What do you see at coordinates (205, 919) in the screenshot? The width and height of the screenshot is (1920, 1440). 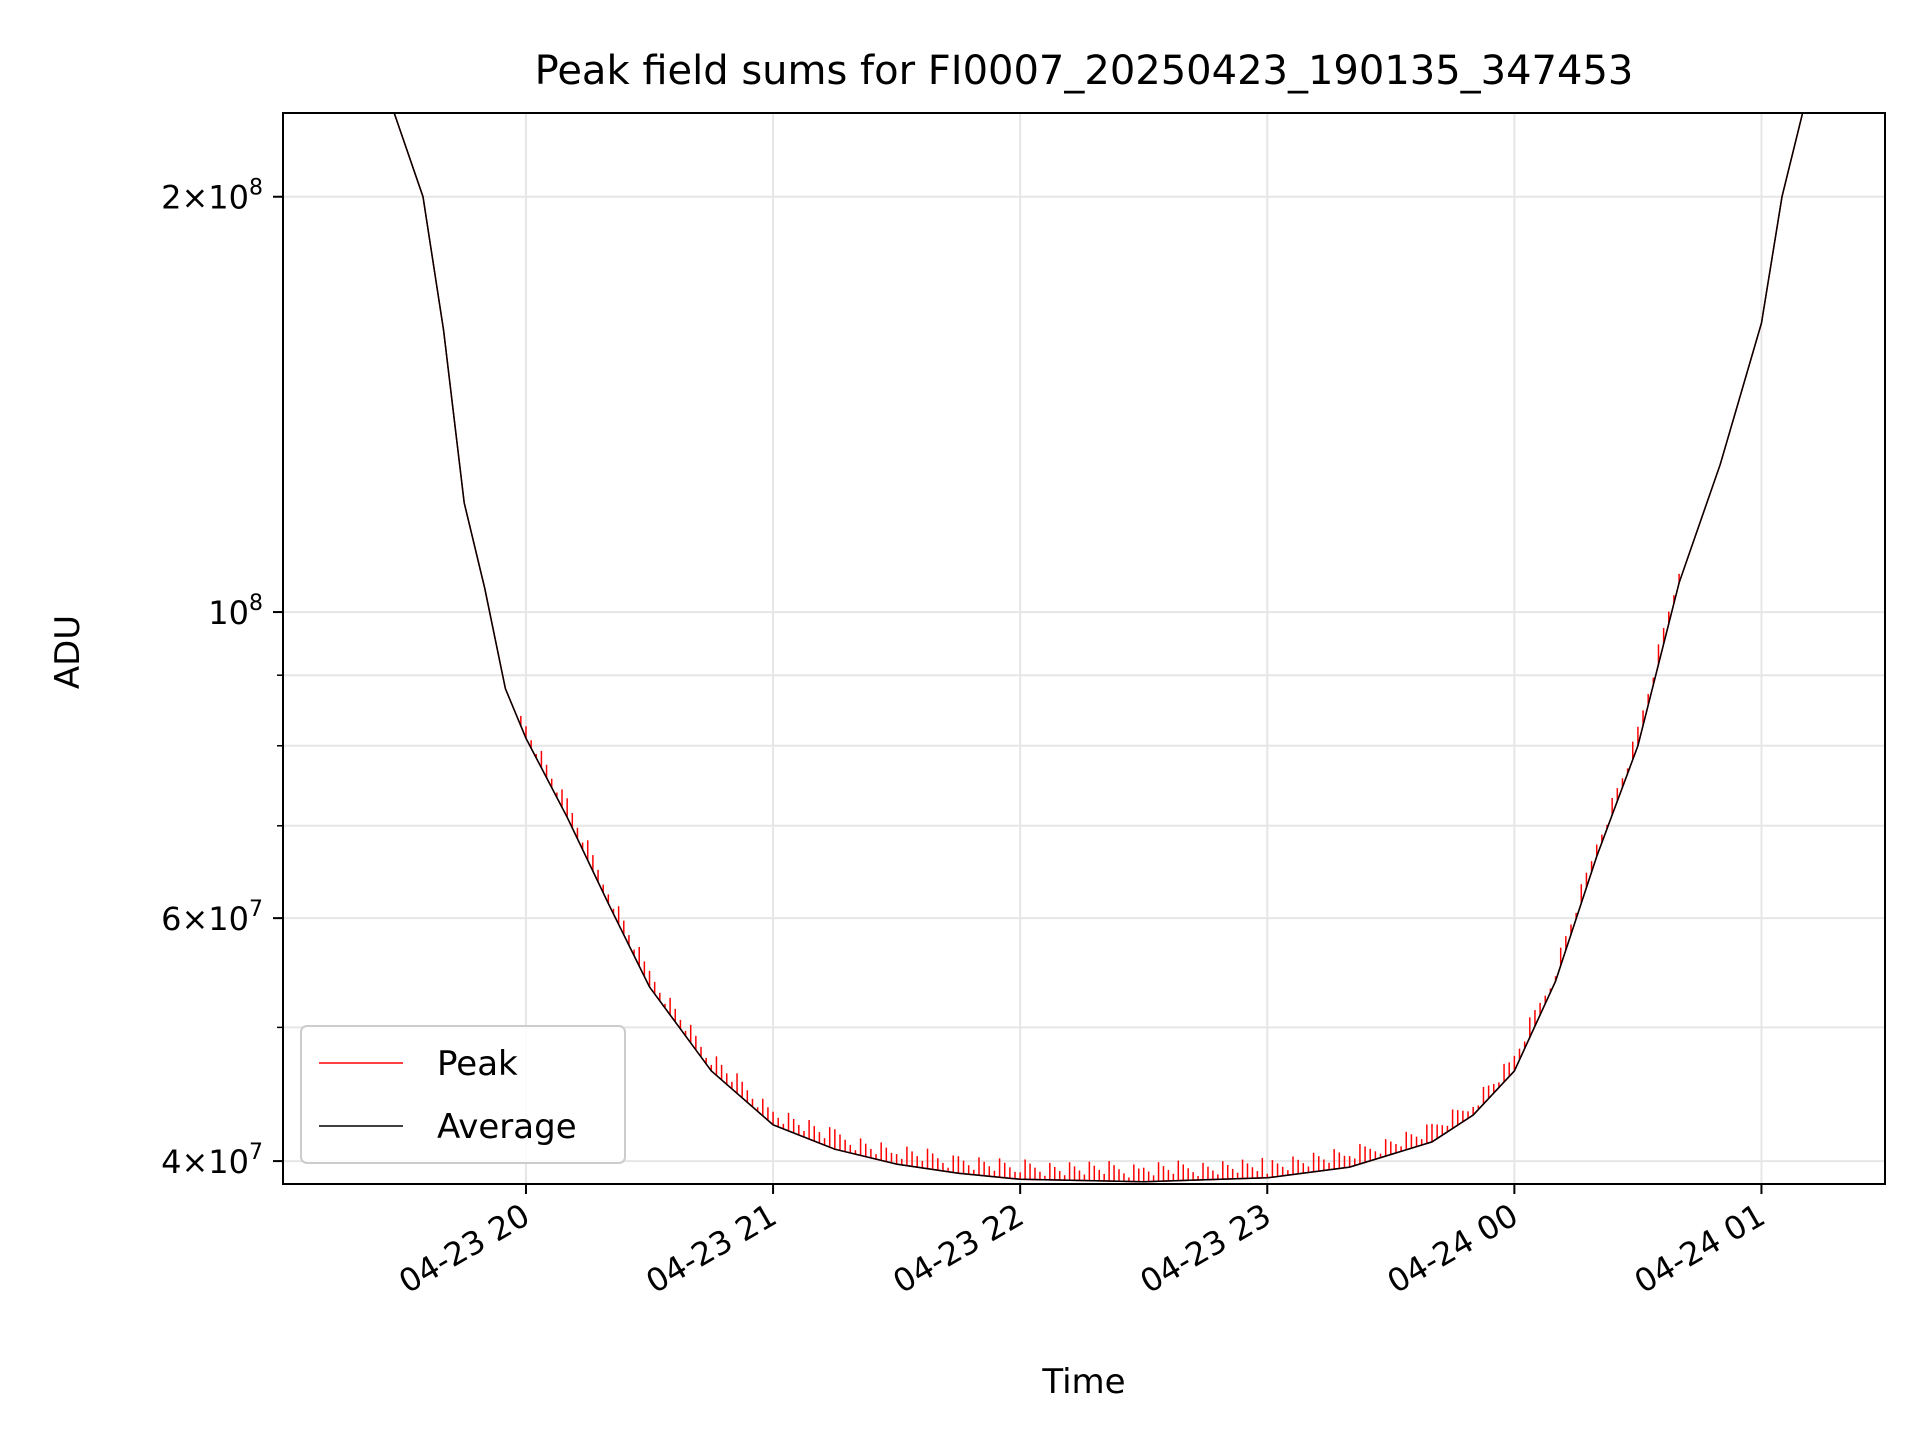 I see `y-tick-mantissa: 6×10` at bounding box center [205, 919].